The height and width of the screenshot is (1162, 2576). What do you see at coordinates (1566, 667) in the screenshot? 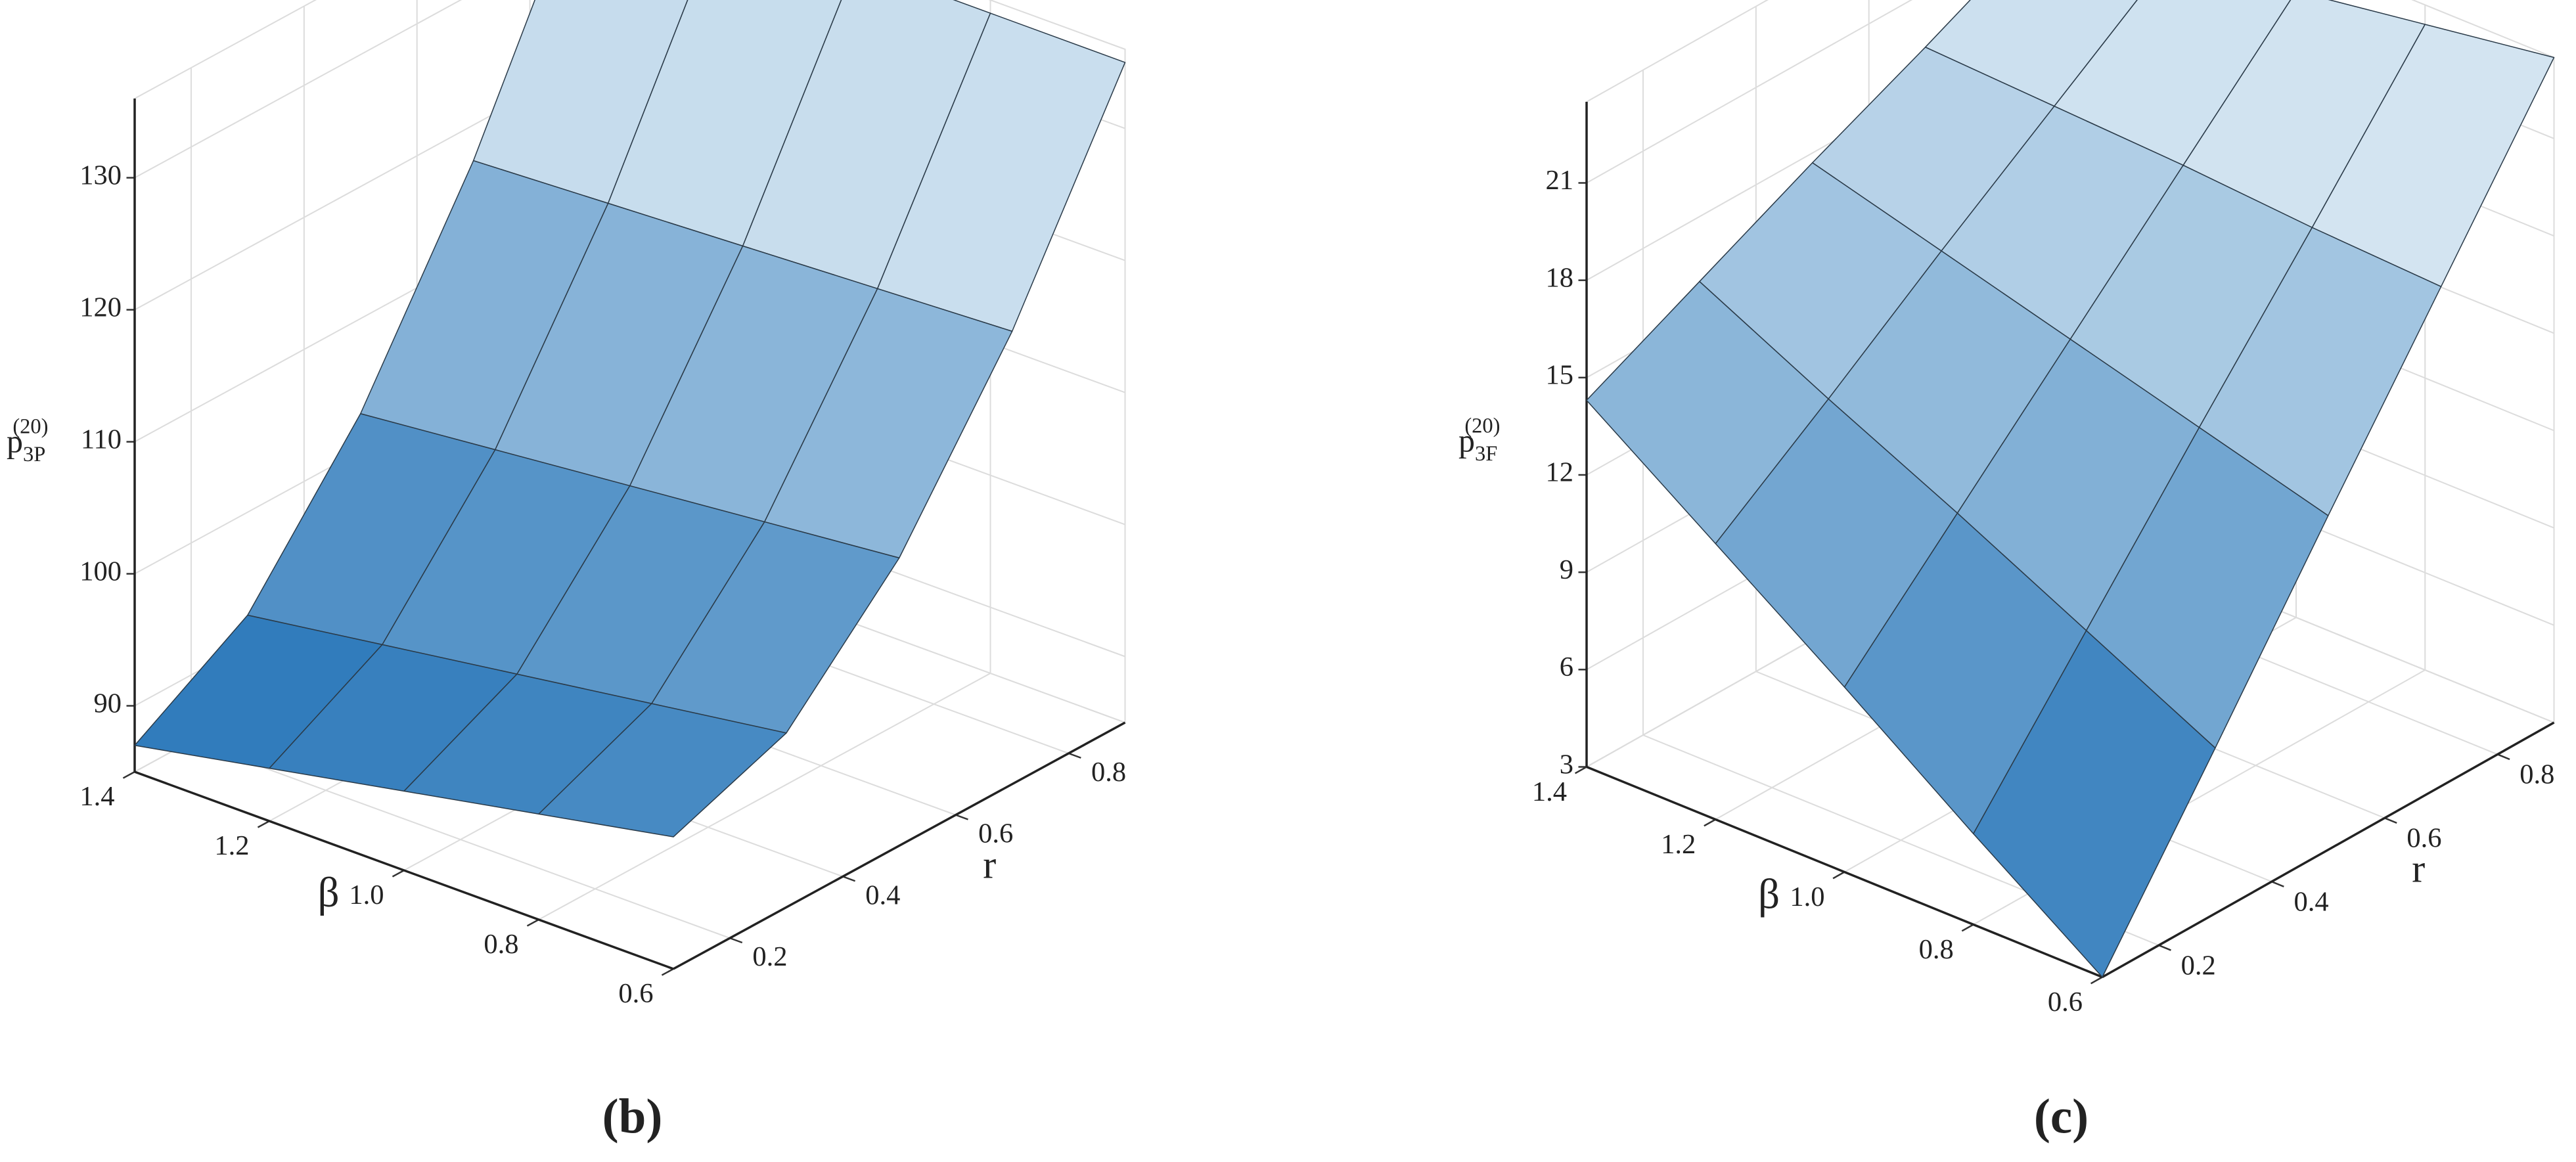
I see `z-tick-label: 6` at bounding box center [1566, 667].